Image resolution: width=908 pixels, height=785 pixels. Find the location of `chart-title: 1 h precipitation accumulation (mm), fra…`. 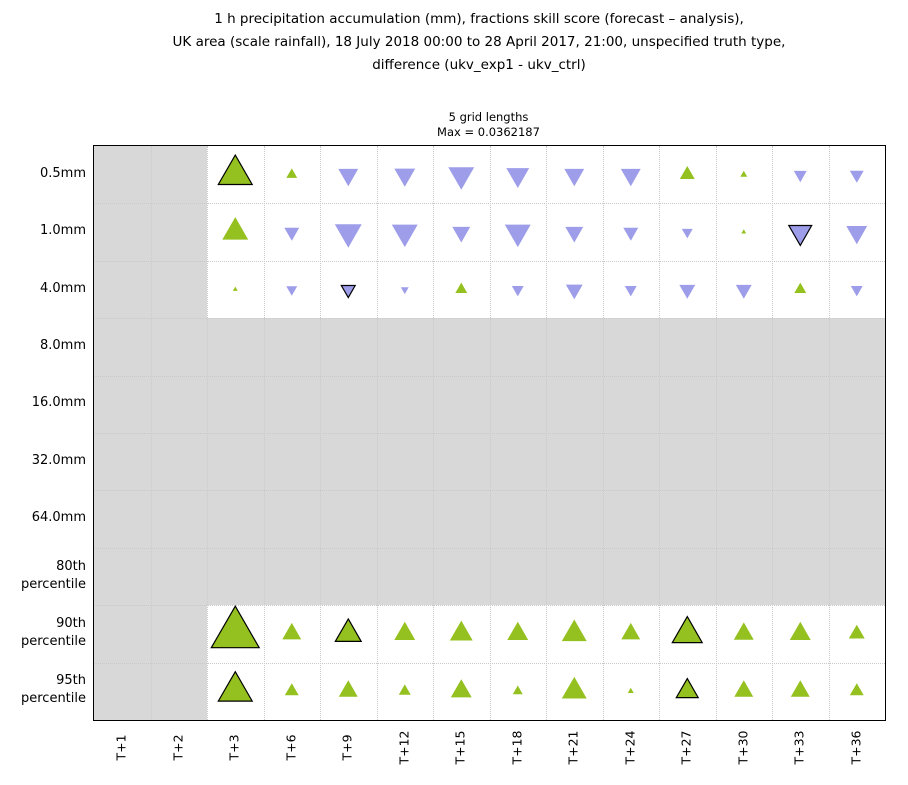

chart-title: 1 h precipitation accumulation (mm), fra… is located at coordinates (479, 42).